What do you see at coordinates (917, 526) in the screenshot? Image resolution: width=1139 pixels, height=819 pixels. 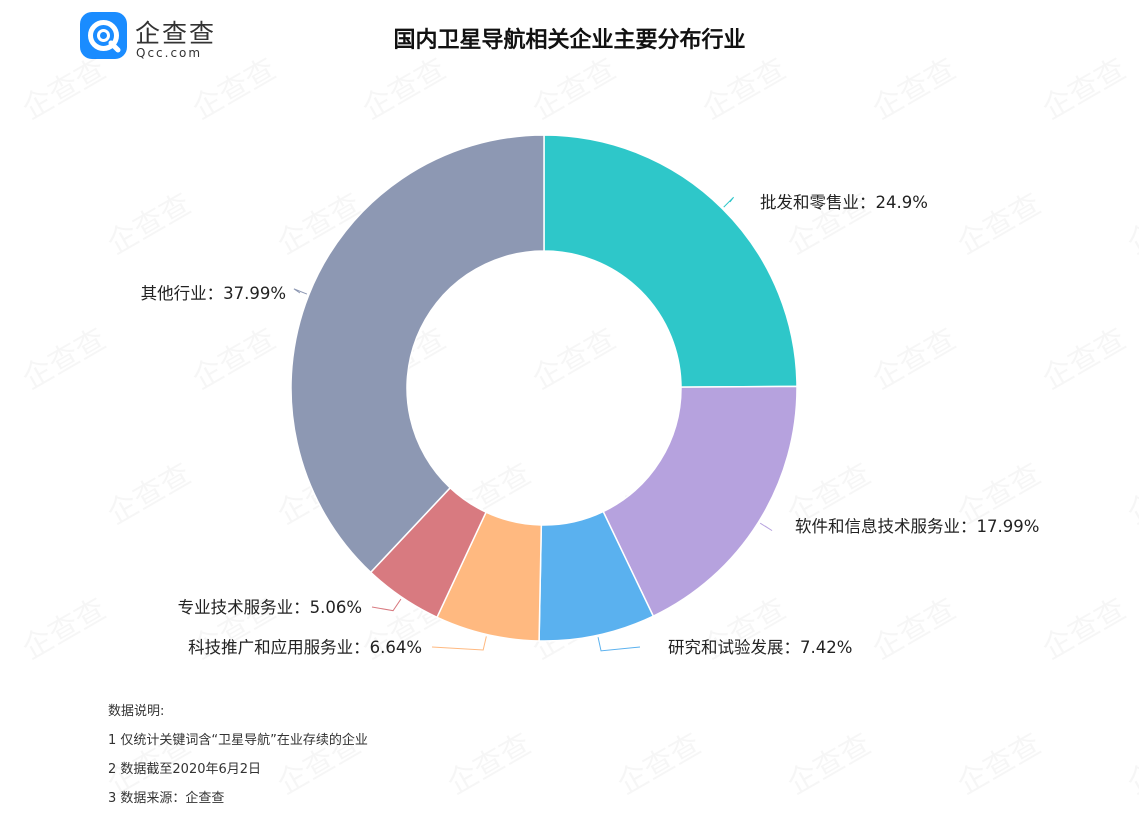 I see `slice-label-2: 软件和信息技术服务业：17.99%` at bounding box center [917, 526].